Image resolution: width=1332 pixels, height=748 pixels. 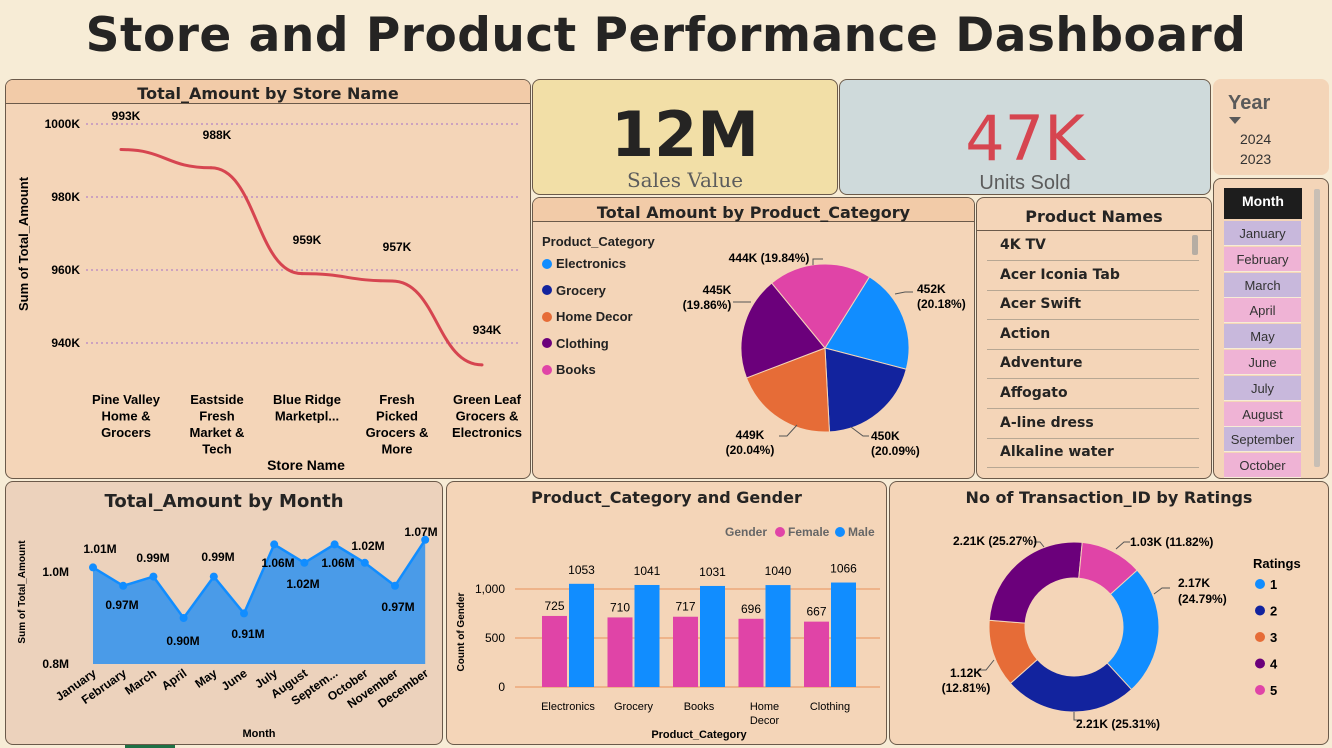 What do you see at coordinates (125, 416) in the screenshot?
I see `x-tick-label: Home &` at bounding box center [125, 416].